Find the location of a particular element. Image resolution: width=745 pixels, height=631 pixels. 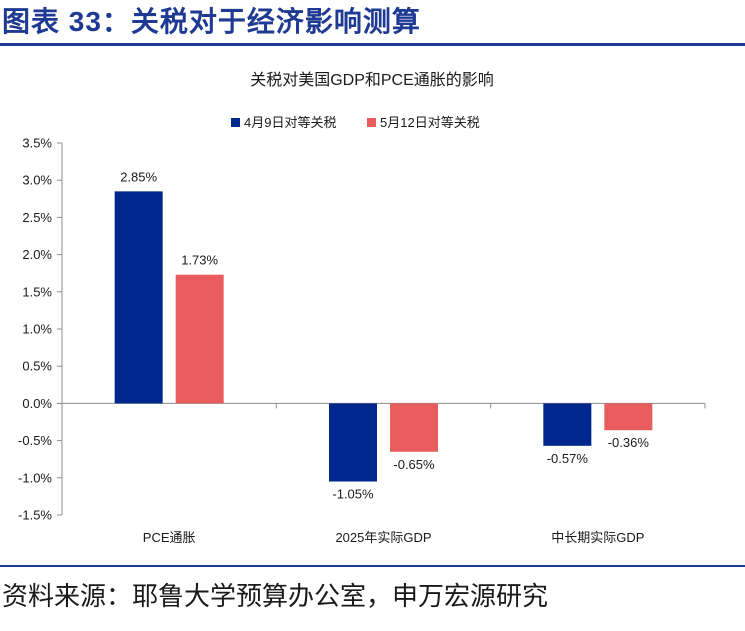

data-label: -0.65% is located at coordinates (414, 464).